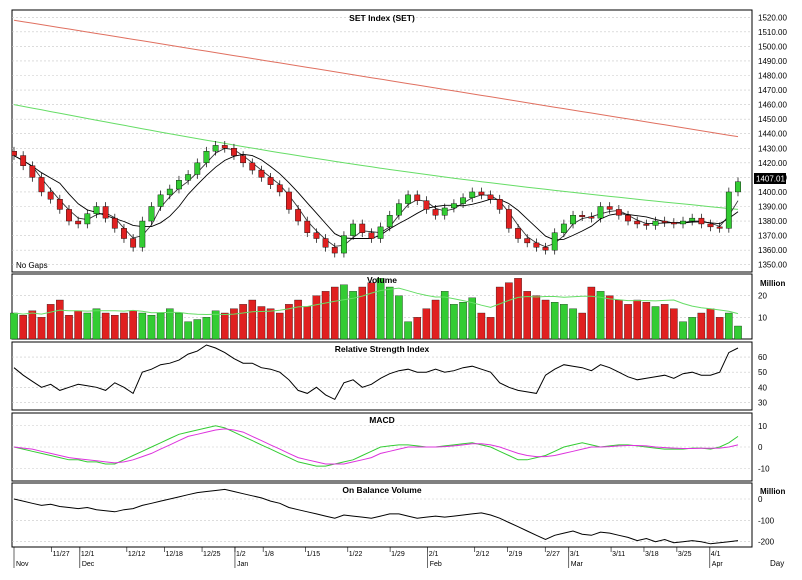 The image size is (802, 580). I want to click on last-value-marker, so click(770, 178).